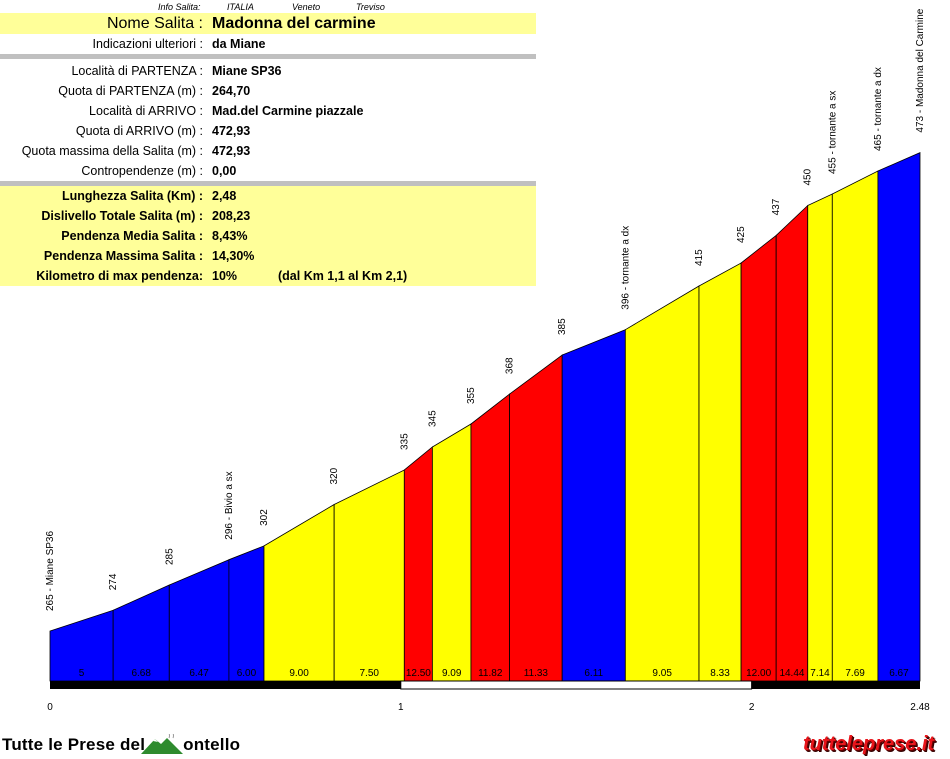  I want to click on info-row: Località di PARTENZA : Miane SP36, so click(268, 71).